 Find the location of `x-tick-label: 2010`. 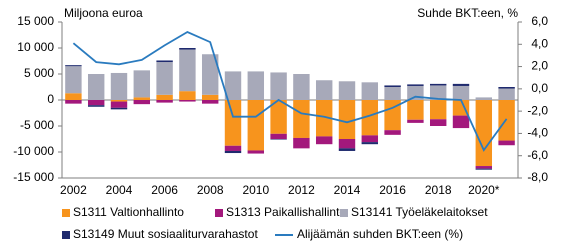

x-tick-label: 2010 is located at coordinates (255, 190).